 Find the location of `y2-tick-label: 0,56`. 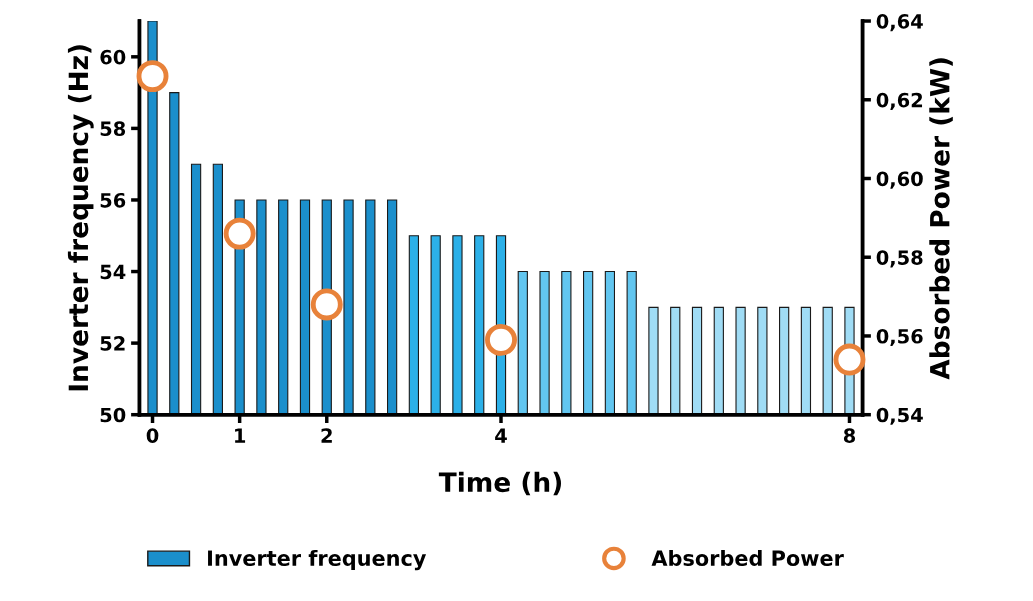

y2-tick-label: 0,56 is located at coordinates (899, 337).